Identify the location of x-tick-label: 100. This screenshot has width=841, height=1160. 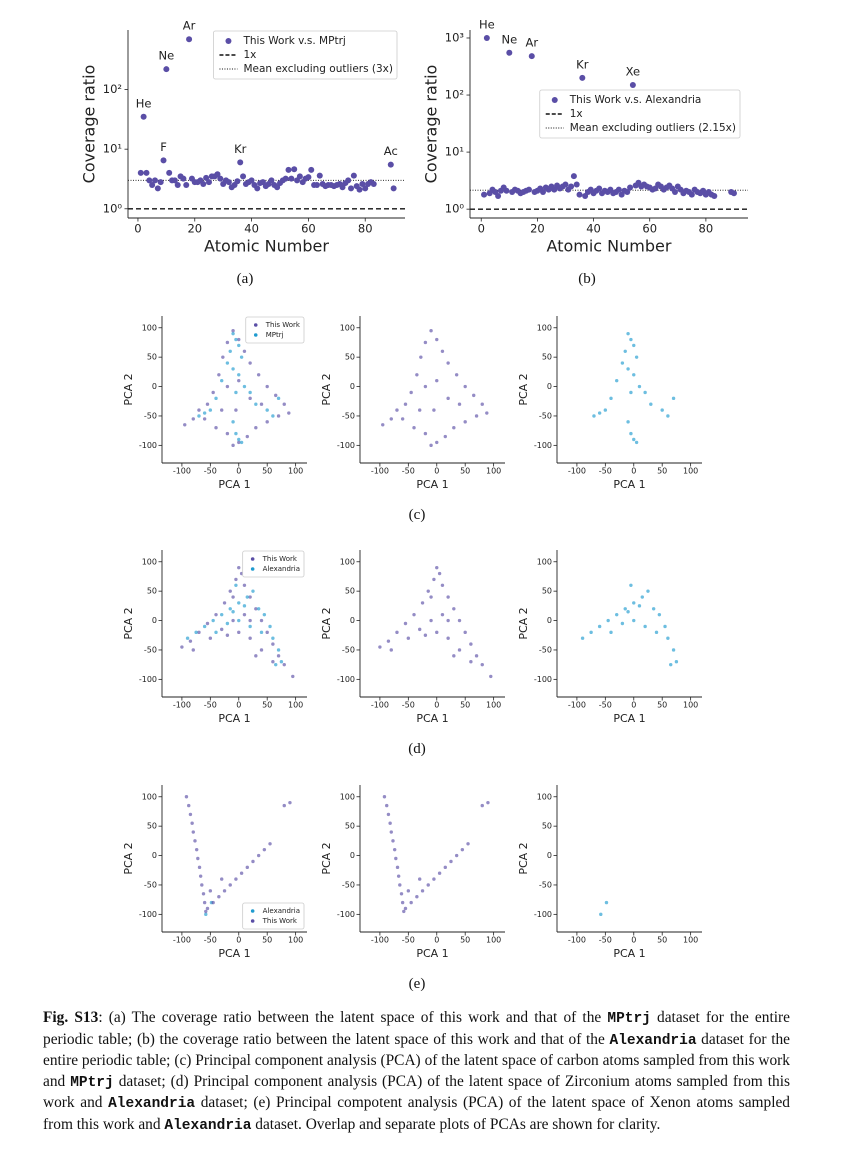
(295, 471).